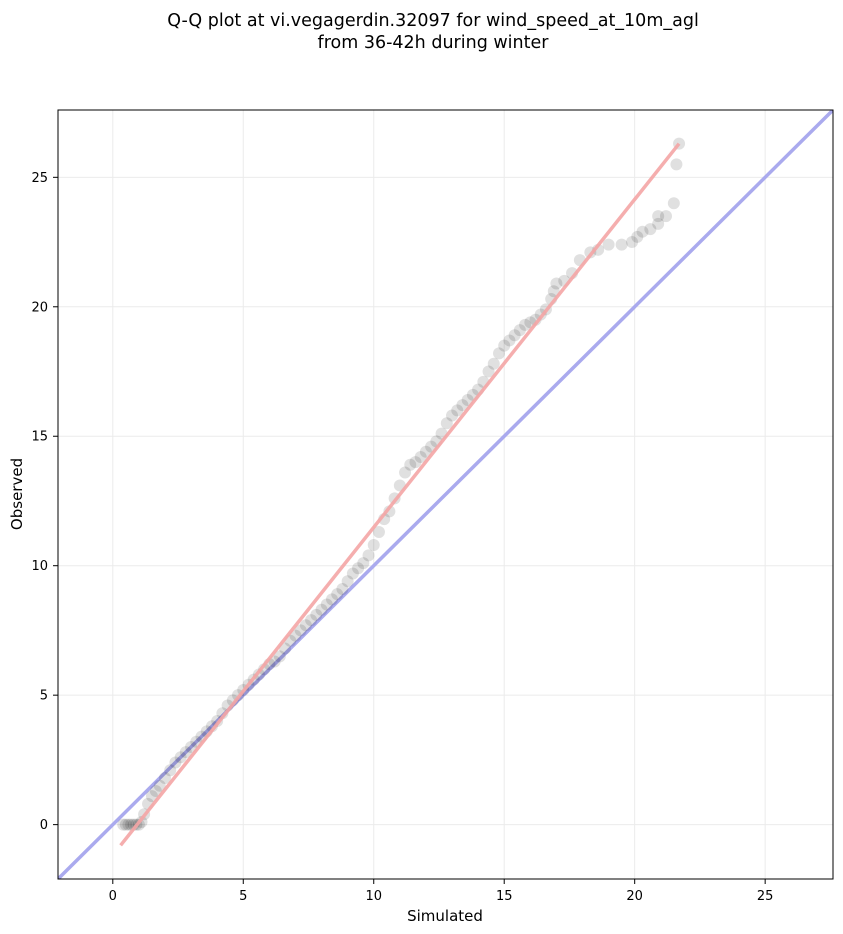  What do you see at coordinates (434, 43) in the screenshot?
I see `chart-title-line-2: from 36-42h during winter` at bounding box center [434, 43].